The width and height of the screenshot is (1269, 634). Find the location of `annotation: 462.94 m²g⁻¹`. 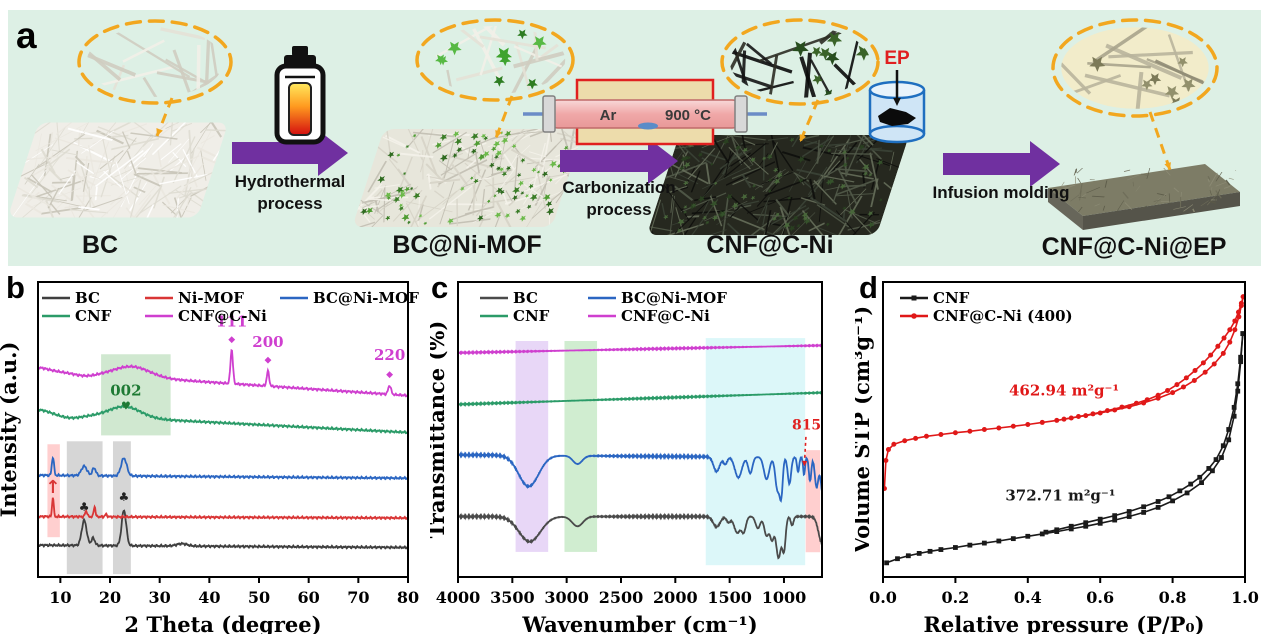

annotation: 462.94 m²g⁻¹ is located at coordinates (1064, 391).